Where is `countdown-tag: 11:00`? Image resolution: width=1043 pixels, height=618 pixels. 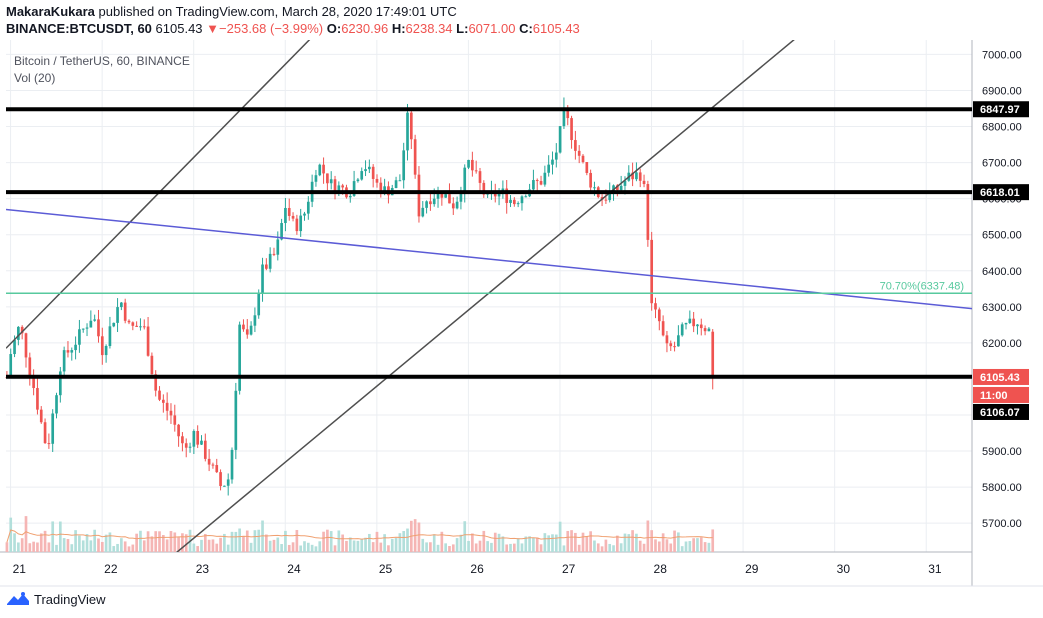 countdown-tag: 11:00 is located at coordinates (994, 396).